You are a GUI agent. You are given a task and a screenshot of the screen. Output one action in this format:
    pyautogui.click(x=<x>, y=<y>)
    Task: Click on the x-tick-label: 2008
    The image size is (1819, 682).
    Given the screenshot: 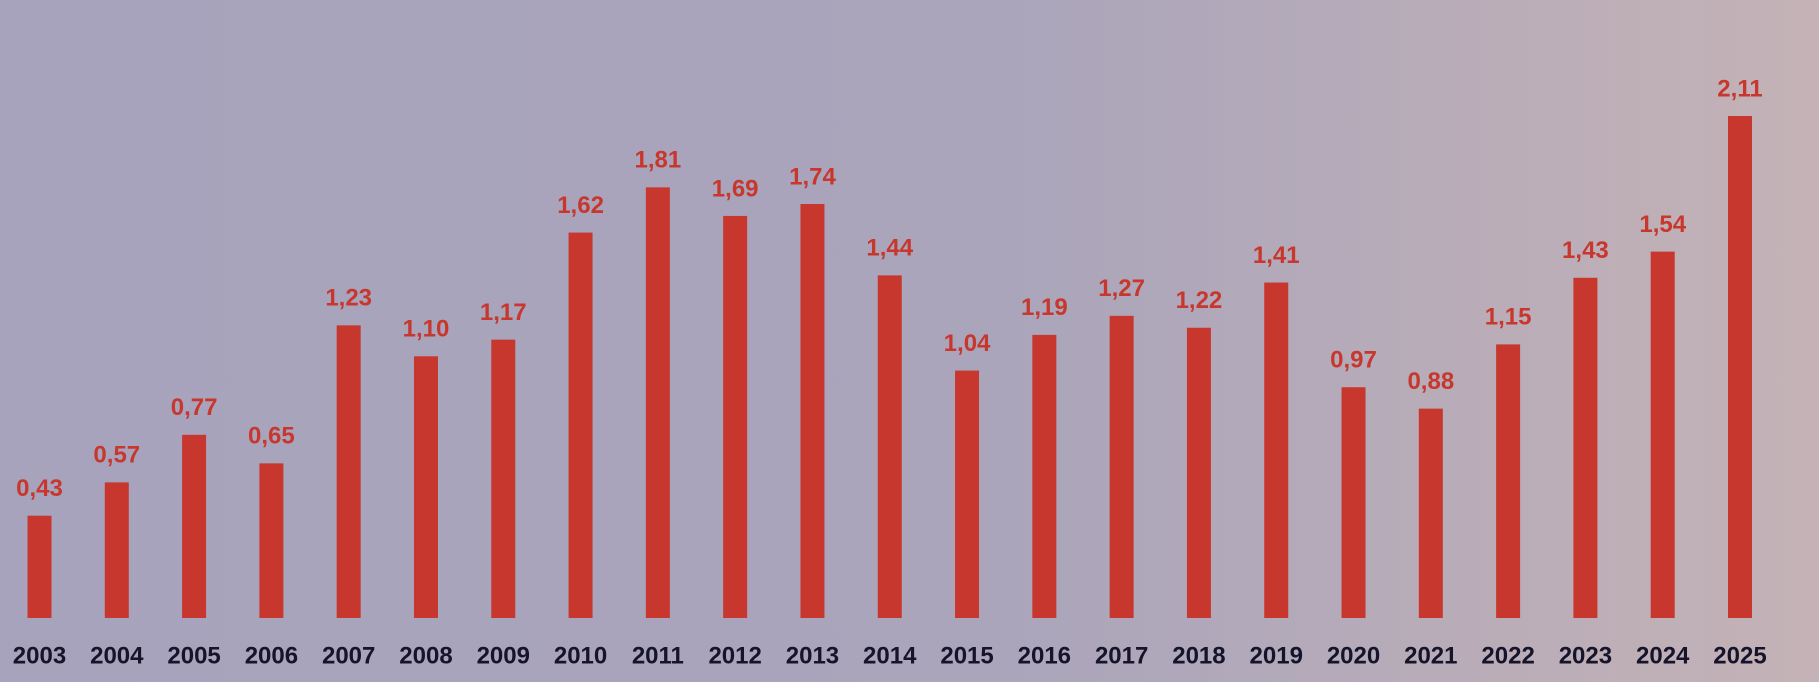 What is the action you would take?
    pyautogui.click(x=425, y=655)
    